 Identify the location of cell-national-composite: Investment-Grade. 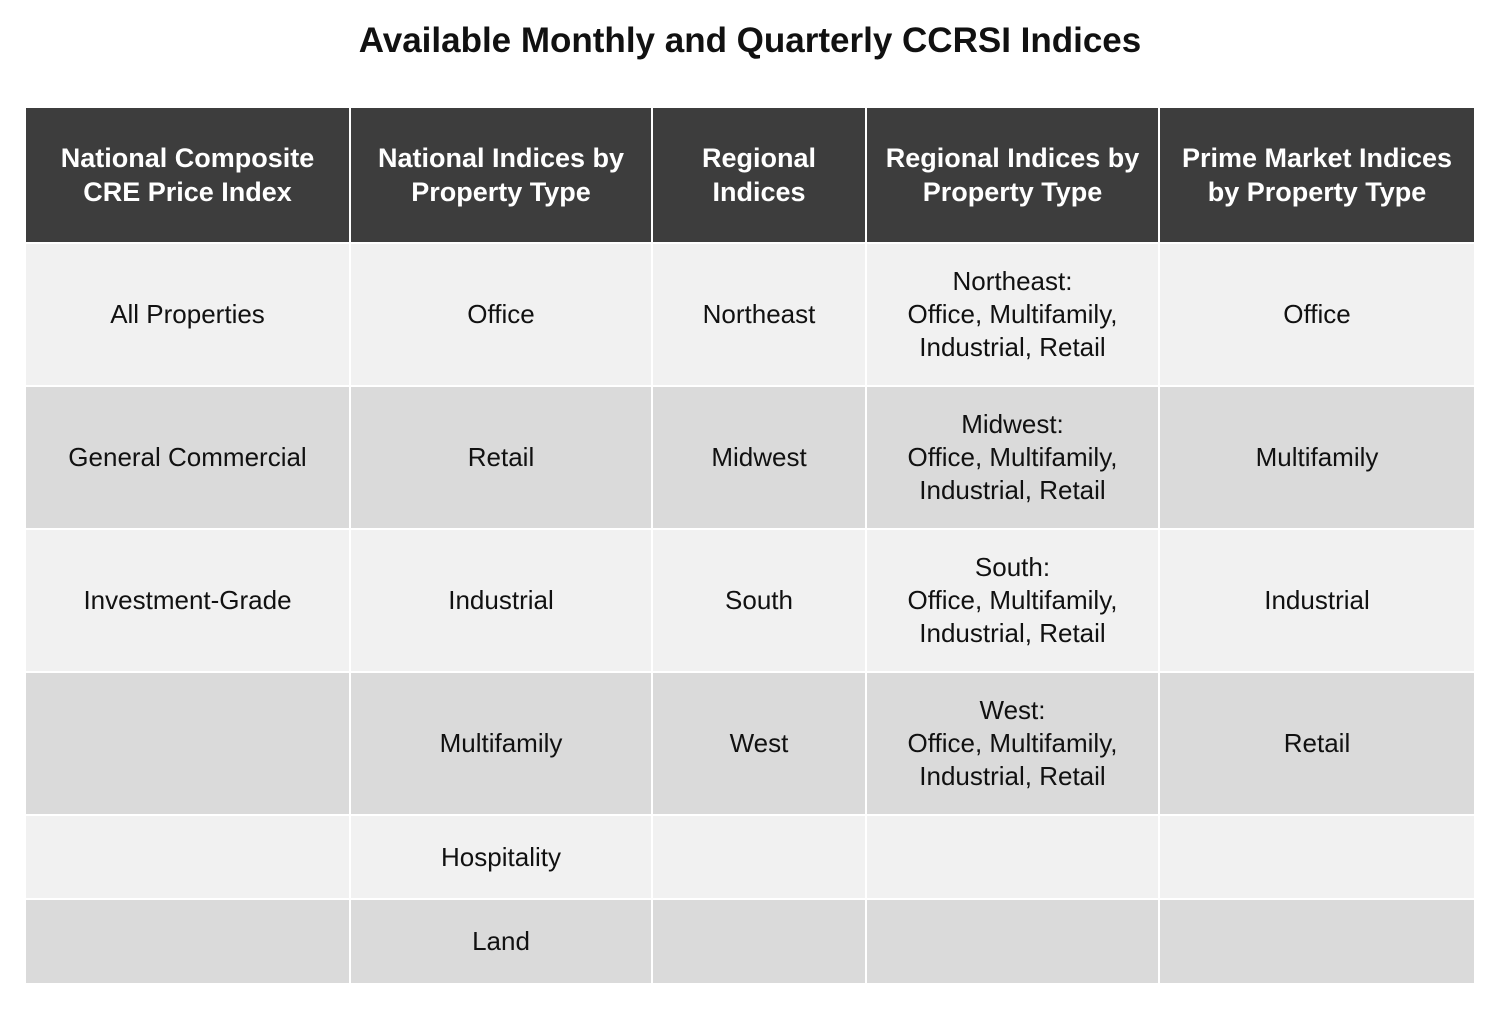
(188, 600).